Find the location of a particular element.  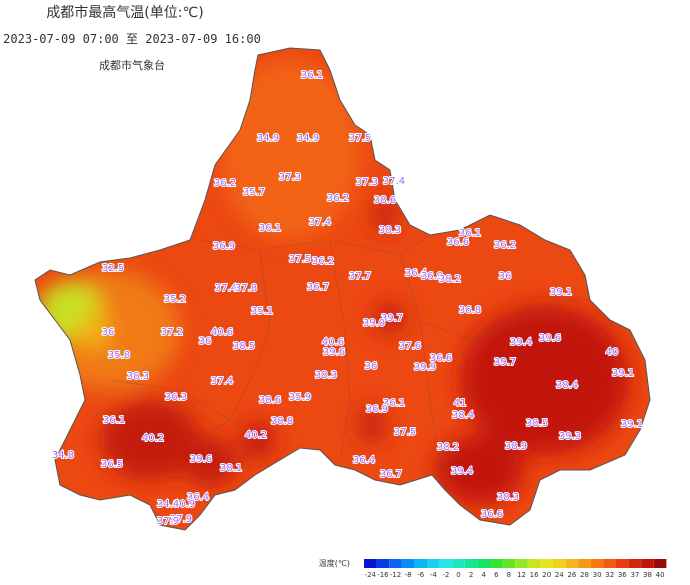

legend-tick: 26 is located at coordinates (571, 575).